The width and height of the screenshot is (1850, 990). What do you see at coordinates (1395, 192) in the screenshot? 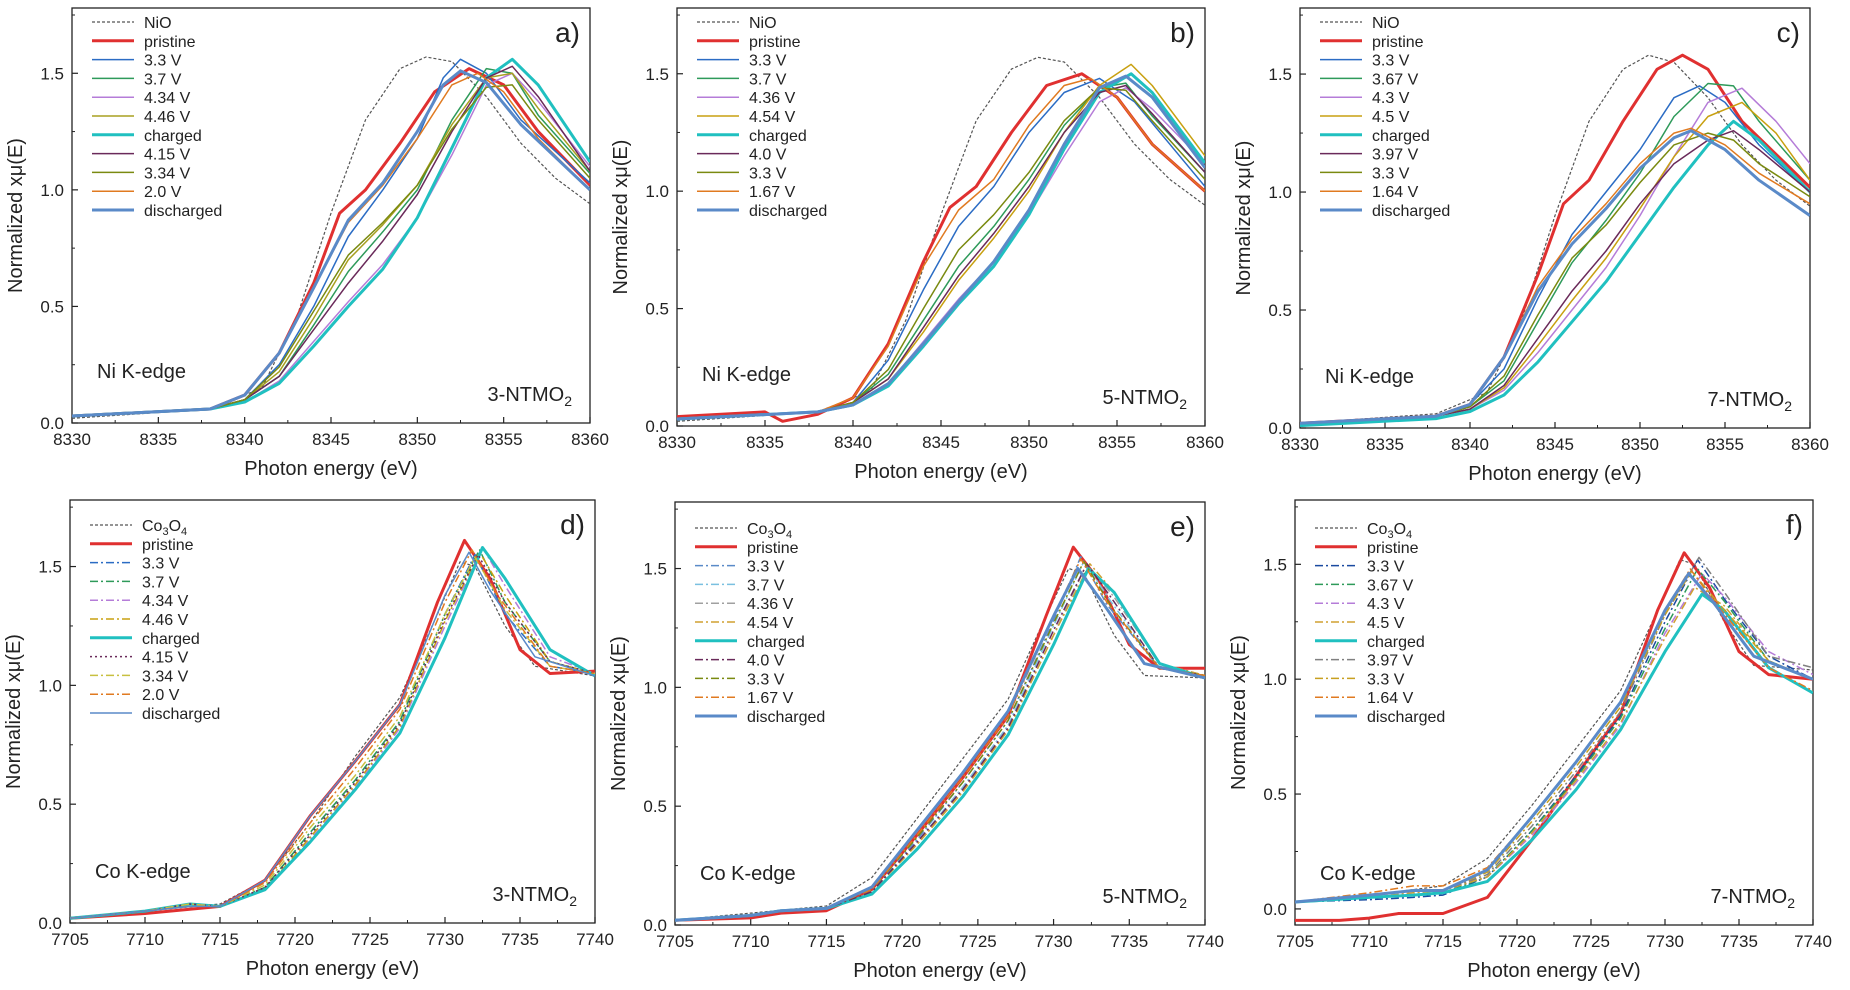
I see `legend-label: 1.64 V` at bounding box center [1395, 192].